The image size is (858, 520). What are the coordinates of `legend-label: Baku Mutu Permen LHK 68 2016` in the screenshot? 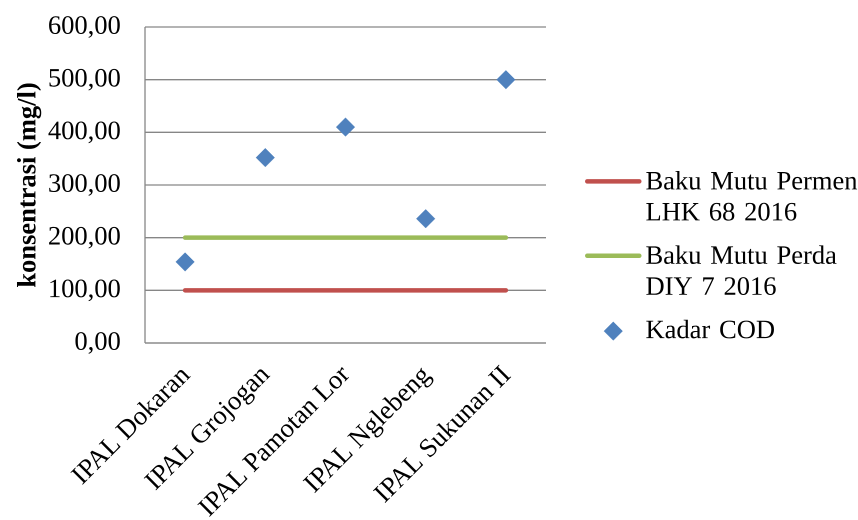 It's located at (752, 196).